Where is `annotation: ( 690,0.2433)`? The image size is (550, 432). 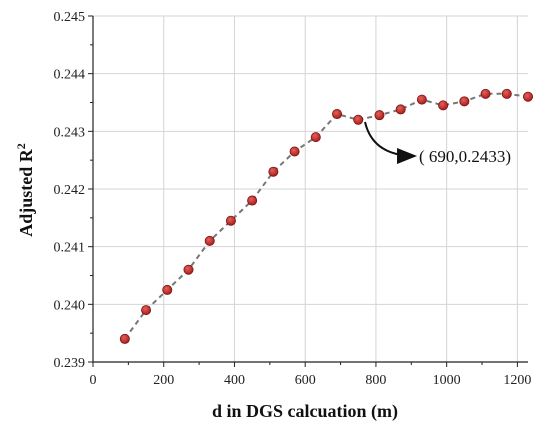
annotation: ( 690,0.2433) is located at coordinates (437, 143).